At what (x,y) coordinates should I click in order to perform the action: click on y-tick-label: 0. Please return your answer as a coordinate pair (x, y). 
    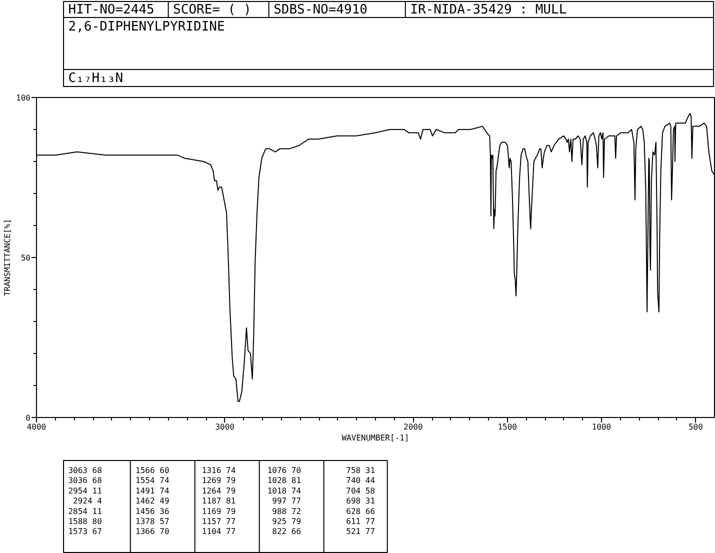
    Looking at the image, I should click on (28, 418).